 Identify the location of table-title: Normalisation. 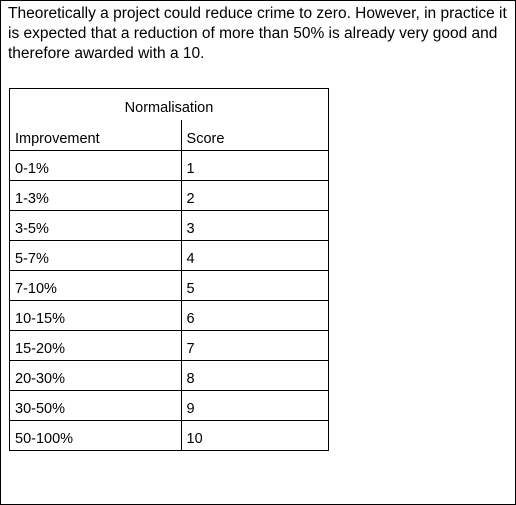
(169, 104).